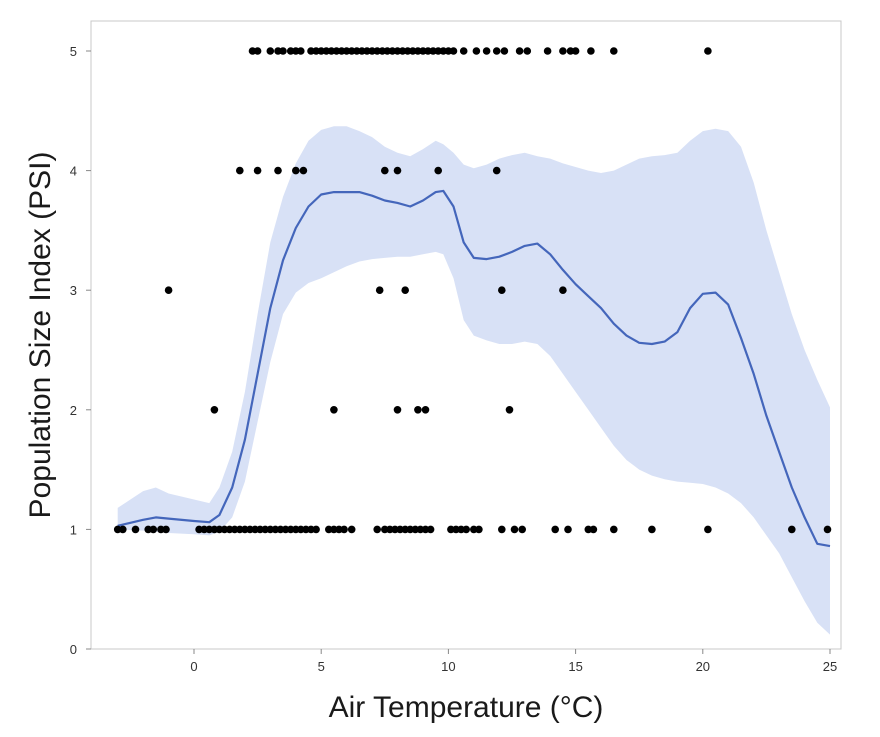 The height and width of the screenshot is (737, 880). Describe the element at coordinates (466, 707) in the screenshot. I see `x-axis-title: Air Temperature (°C)` at that location.